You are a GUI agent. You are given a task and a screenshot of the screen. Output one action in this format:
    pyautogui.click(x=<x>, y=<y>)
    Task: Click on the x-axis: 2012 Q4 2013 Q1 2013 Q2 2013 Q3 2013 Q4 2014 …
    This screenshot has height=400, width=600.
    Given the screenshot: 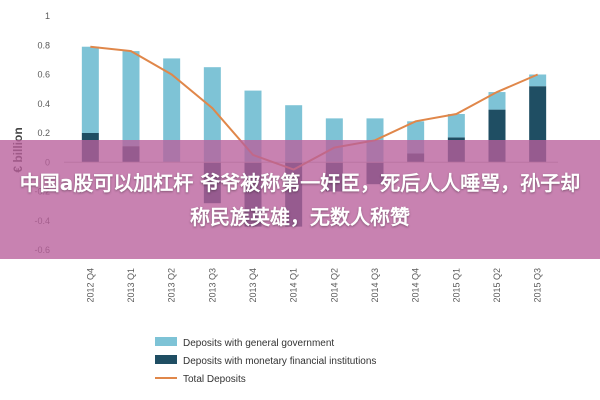 What is the action you would take?
    pyautogui.click(x=313, y=285)
    